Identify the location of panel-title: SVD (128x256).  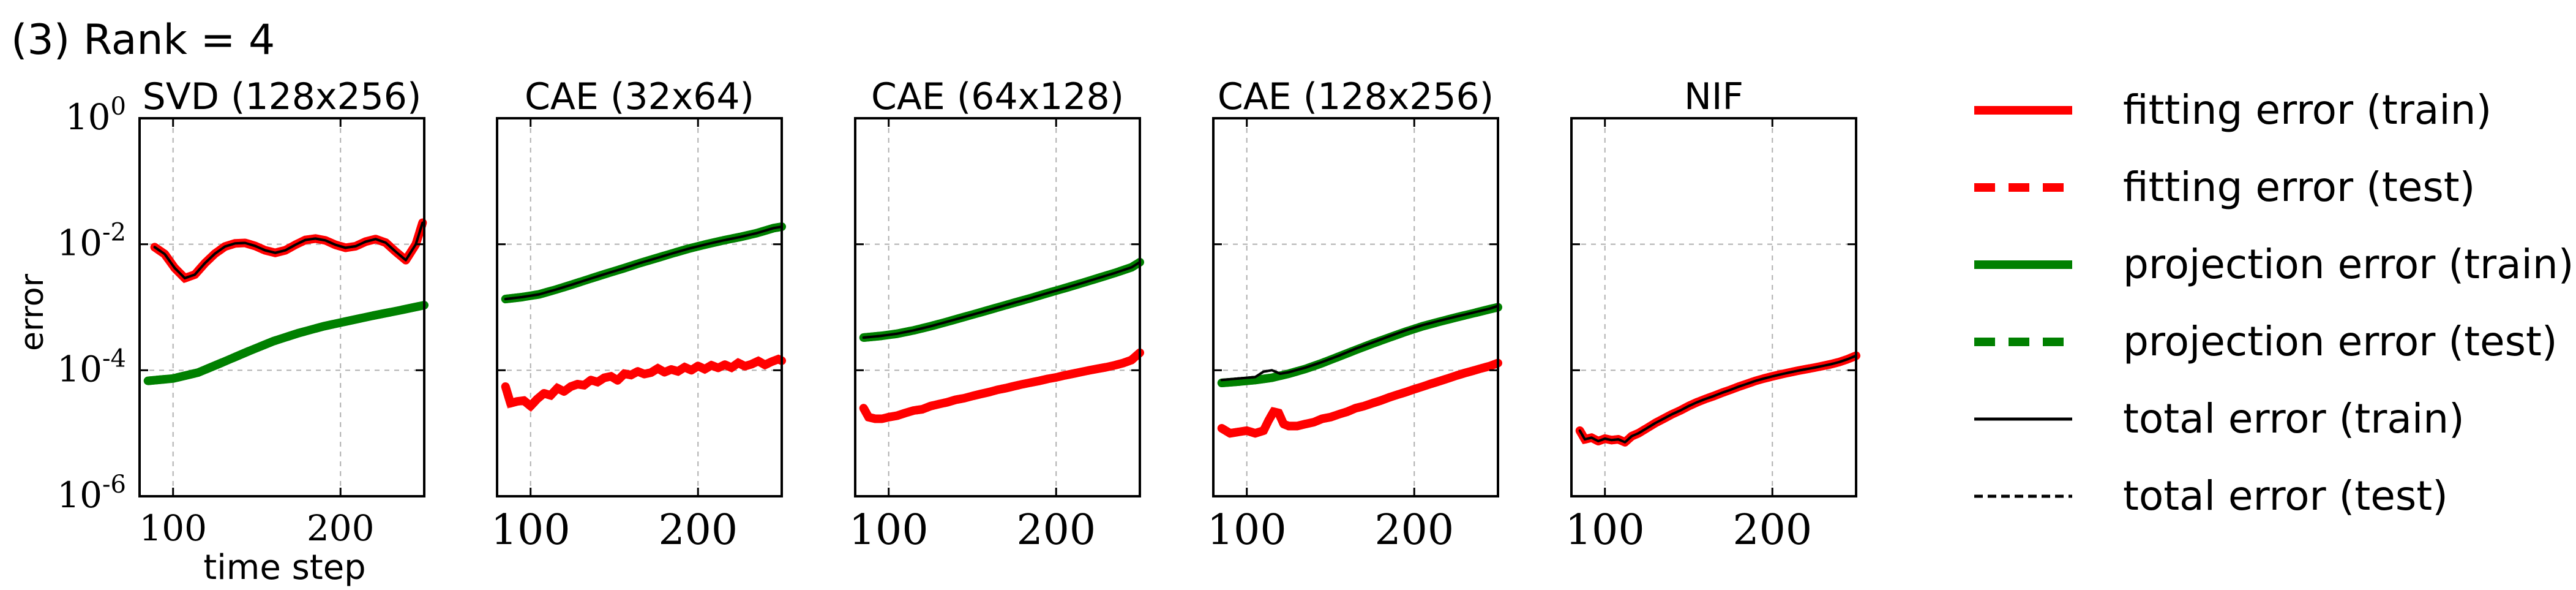
(283, 96).